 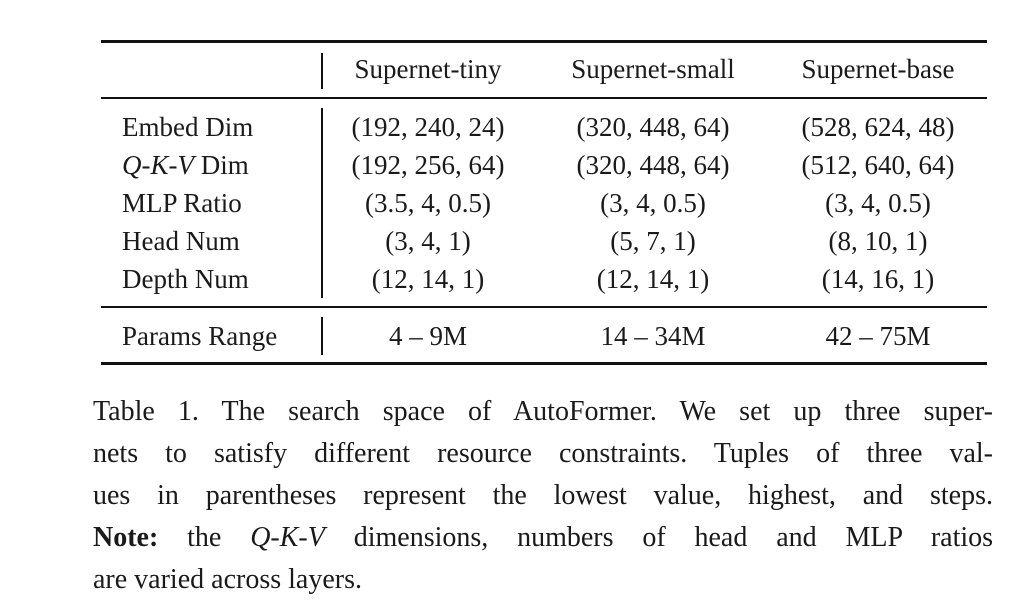 I want to click on row-label-params-range: Params Range, so click(x=200, y=336).